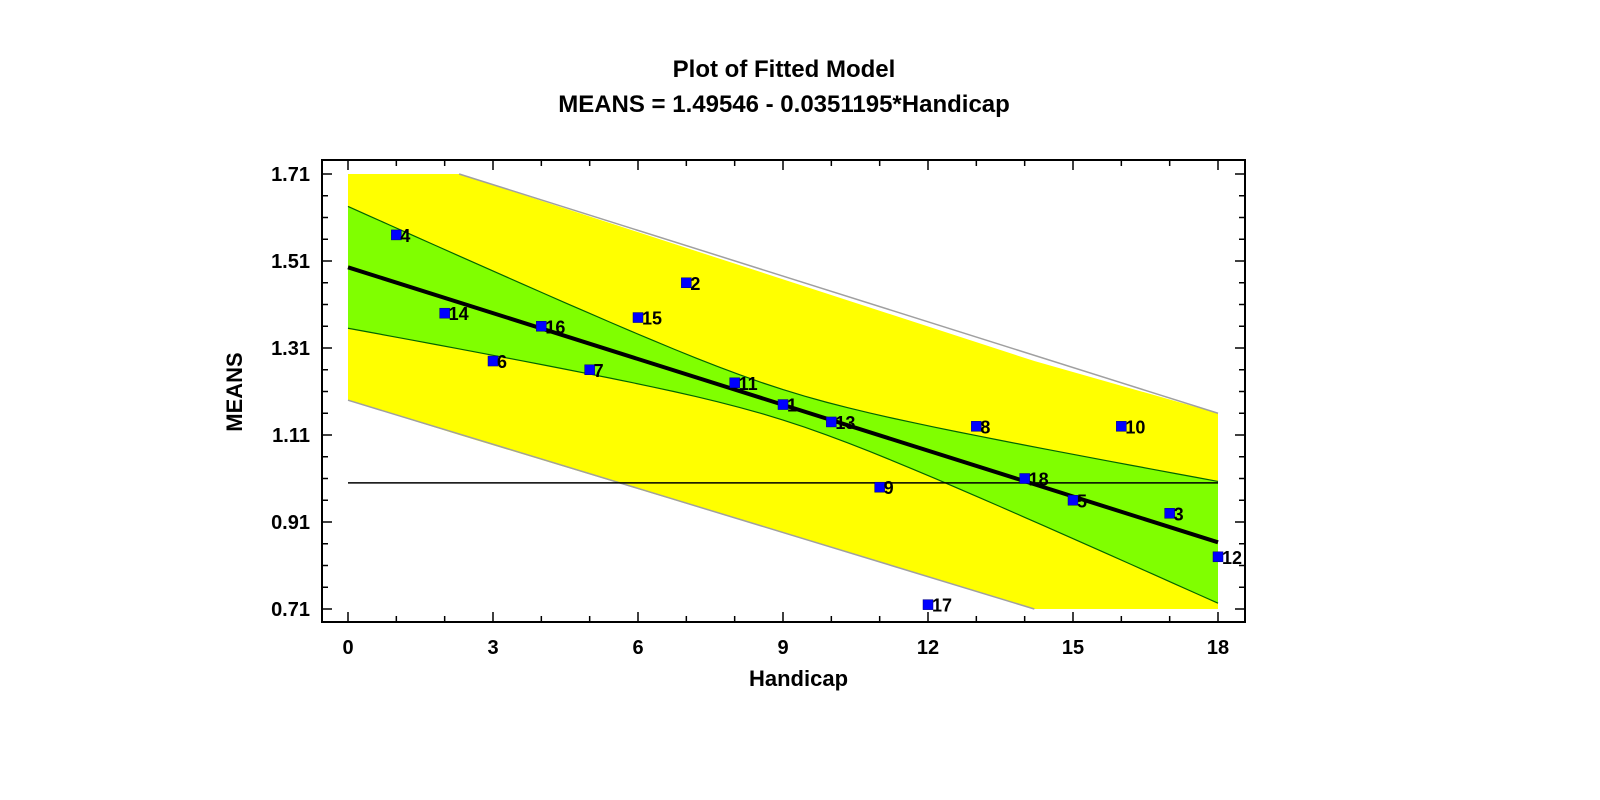  Describe the element at coordinates (1082, 501) in the screenshot. I see `data-point-label-5: 5` at that location.